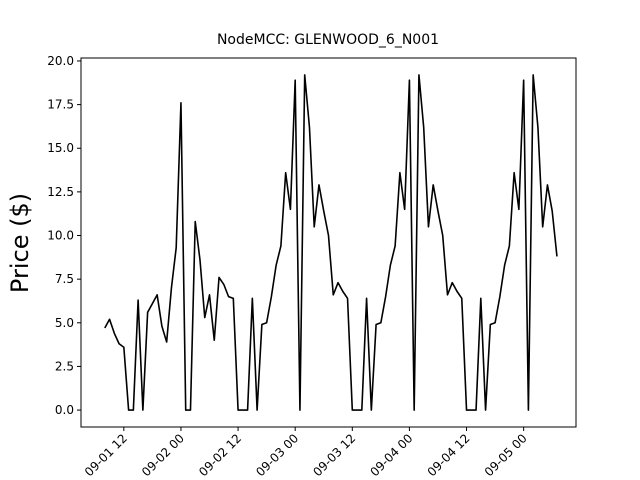  What do you see at coordinates (64, 410) in the screenshot?
I see `y-tick-label: 0.0` at bounding box center [64, 410].